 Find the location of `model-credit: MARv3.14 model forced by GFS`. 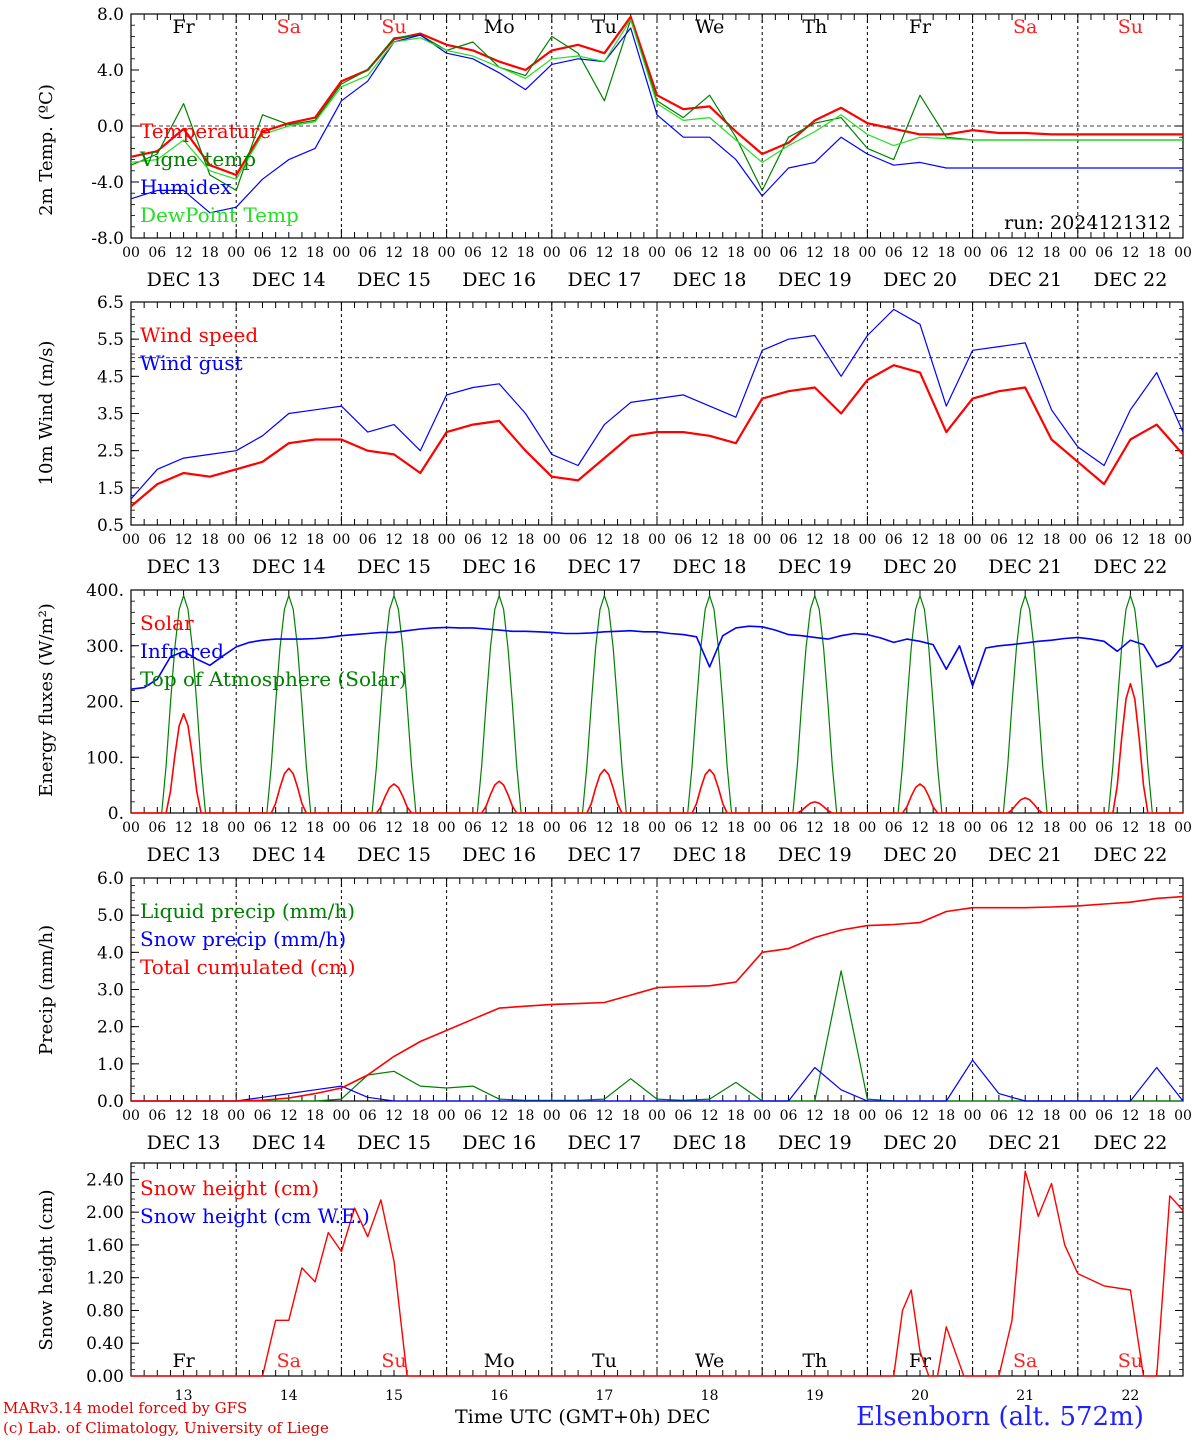

model-credit: MARv3.14 model forced by GFS is located at coordinates (125, 1408).